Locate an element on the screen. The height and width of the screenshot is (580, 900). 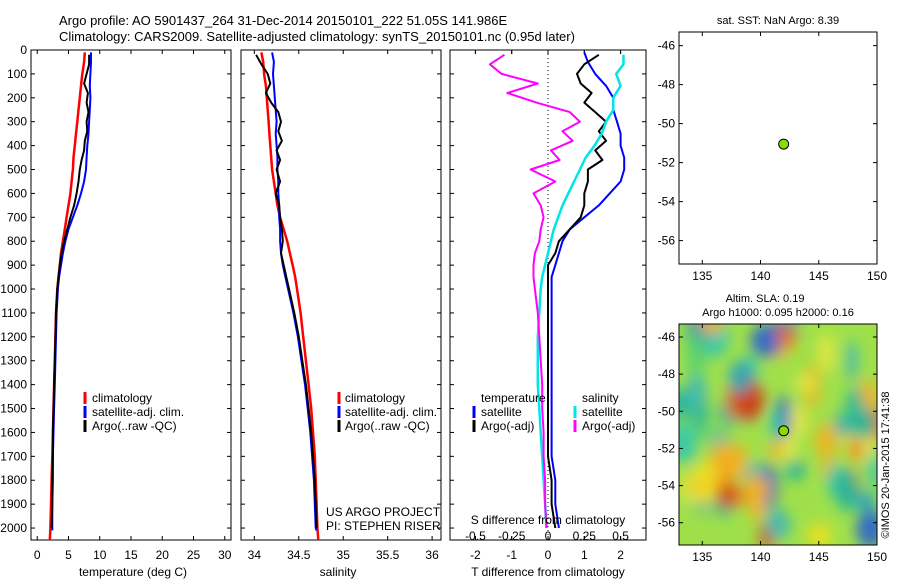
x-tick-label: -0.25 is located at coordinates (512, 536).